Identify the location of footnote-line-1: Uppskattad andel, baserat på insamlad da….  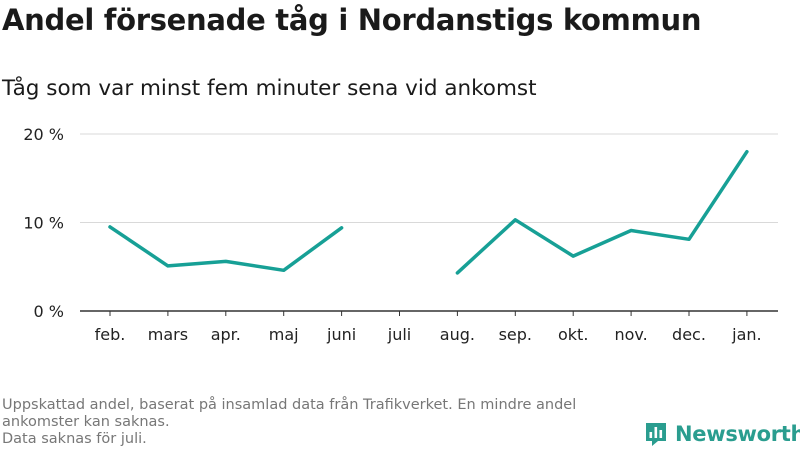
(289, 405).